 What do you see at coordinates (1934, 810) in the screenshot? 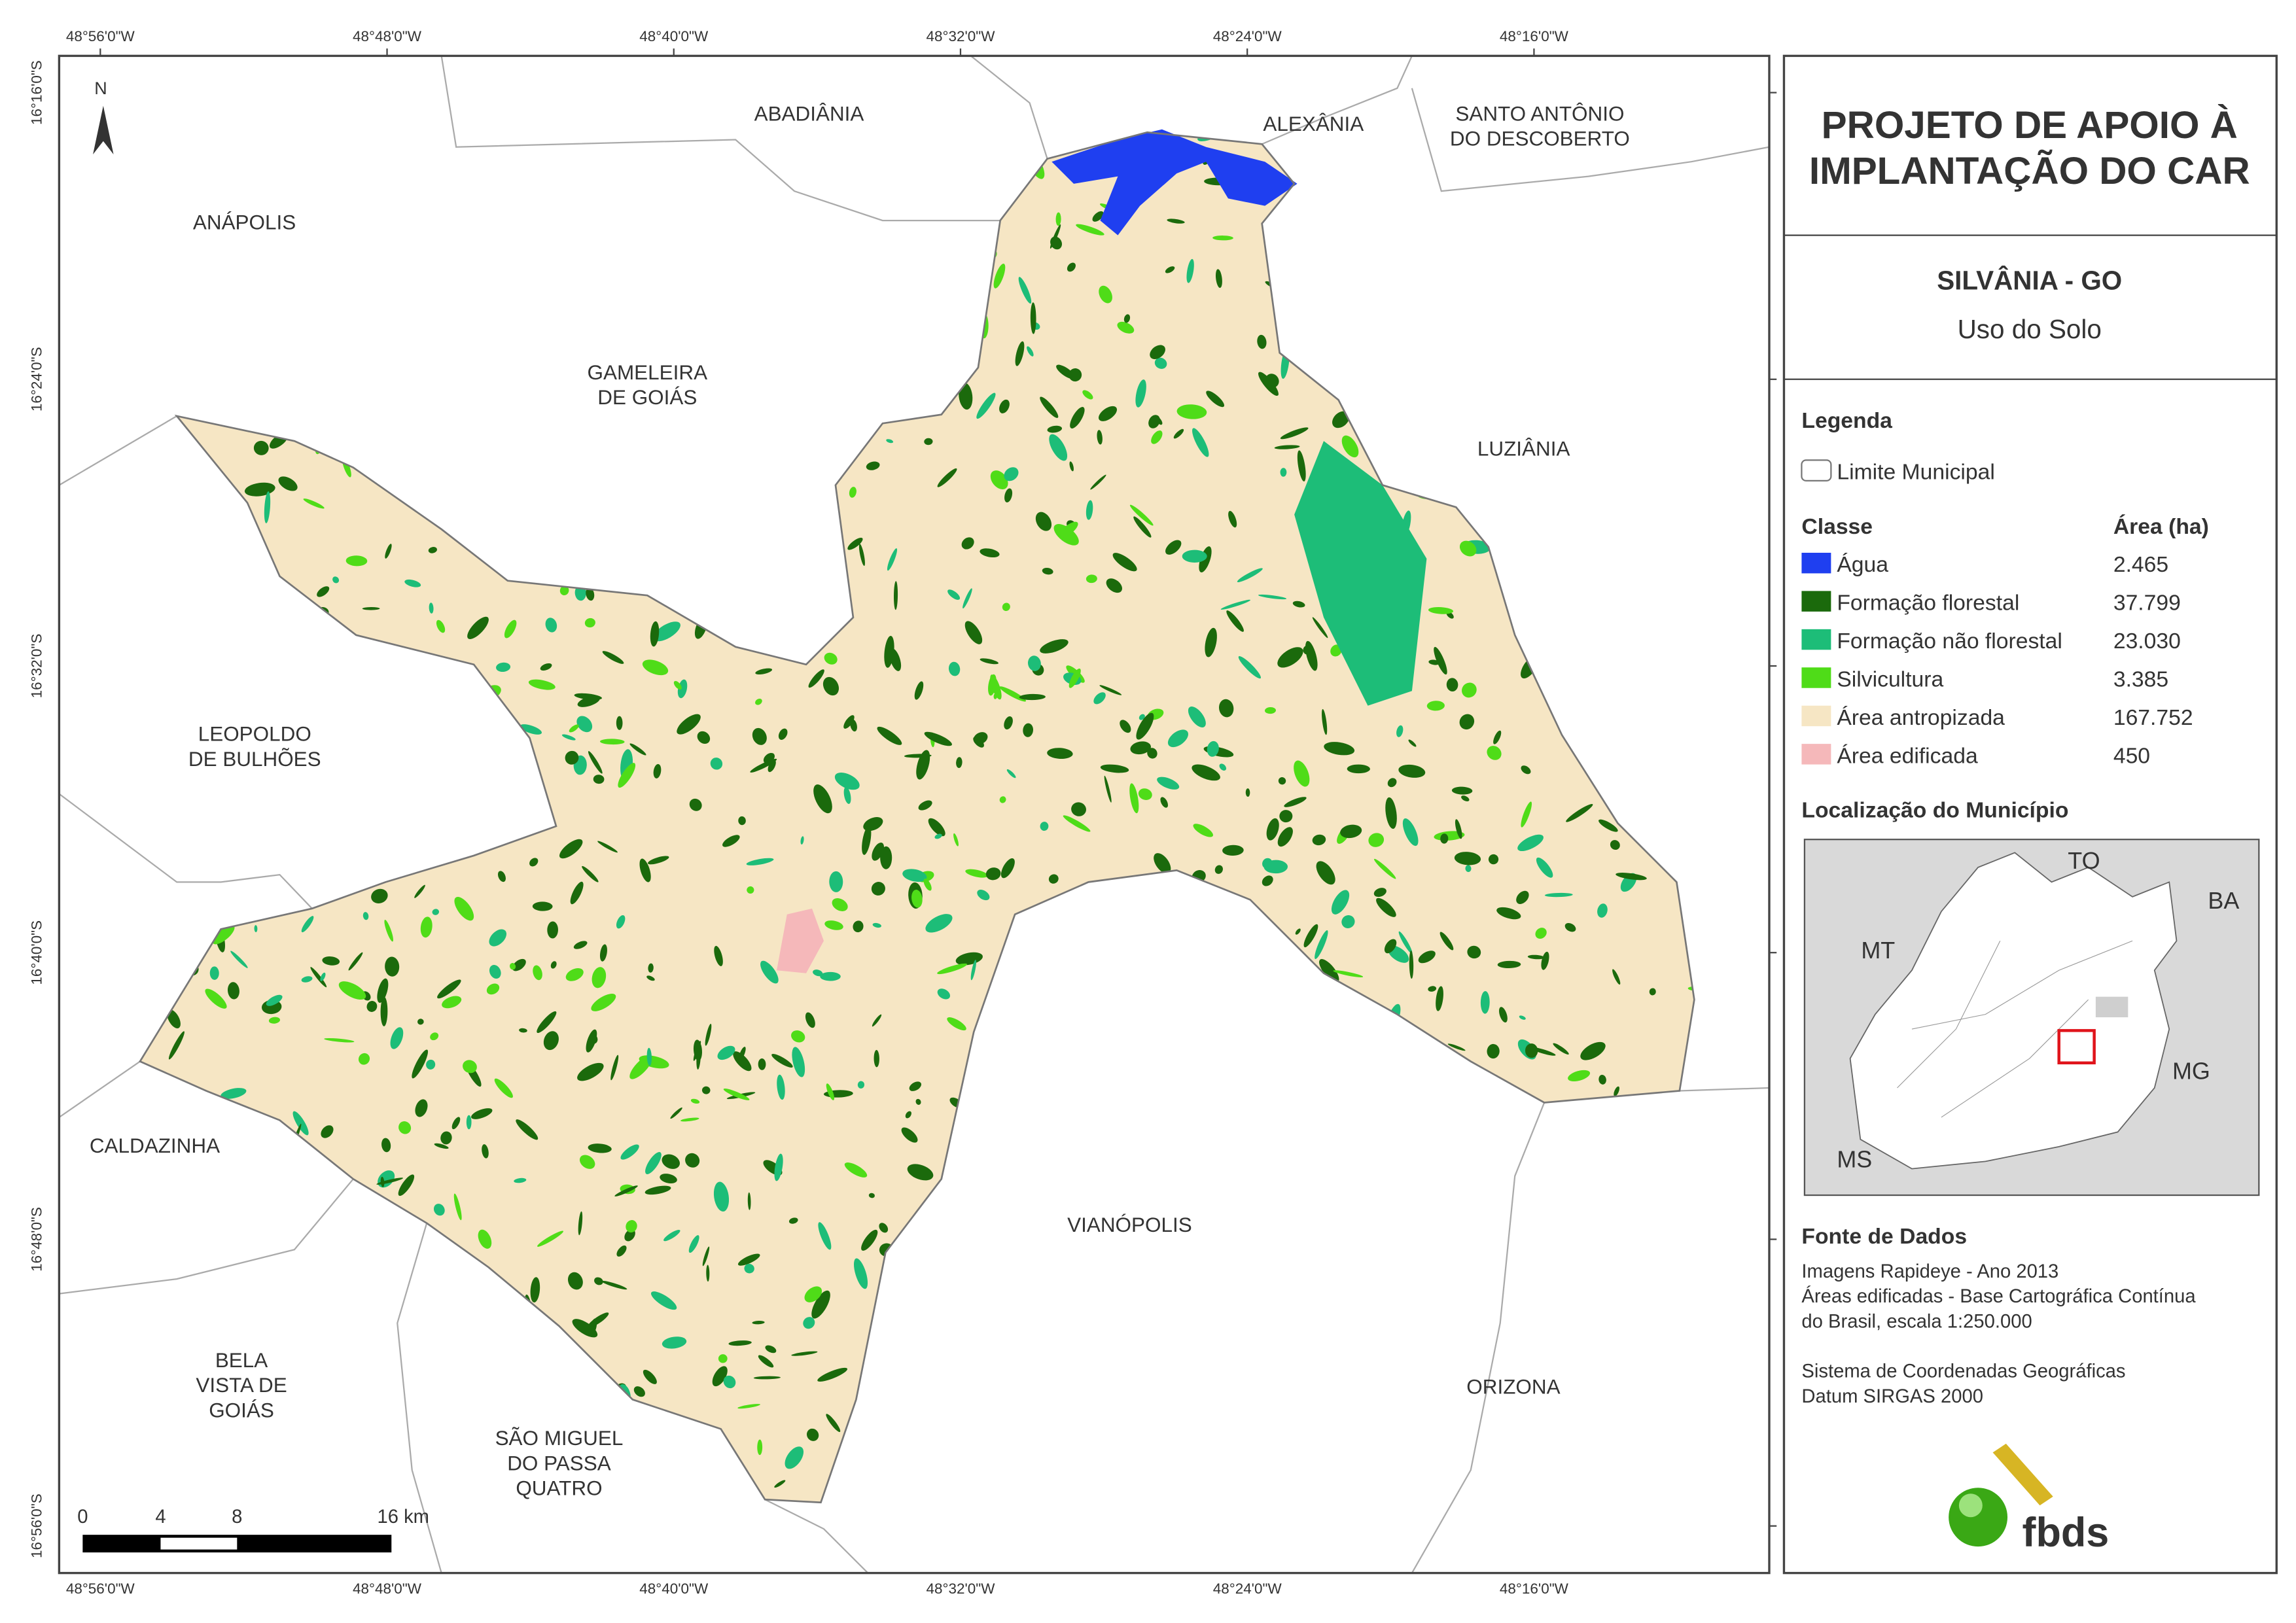
I see `location-heading: Localização do Município` at bounding box center [1934, 810].